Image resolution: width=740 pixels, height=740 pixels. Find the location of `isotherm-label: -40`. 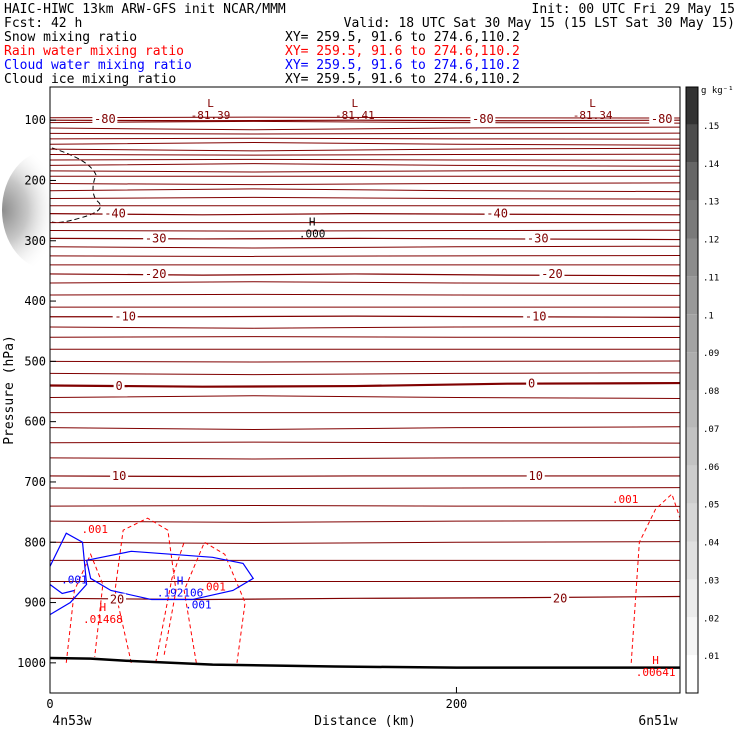

isotherm-label: -40 is located at coordinates (115, 214).